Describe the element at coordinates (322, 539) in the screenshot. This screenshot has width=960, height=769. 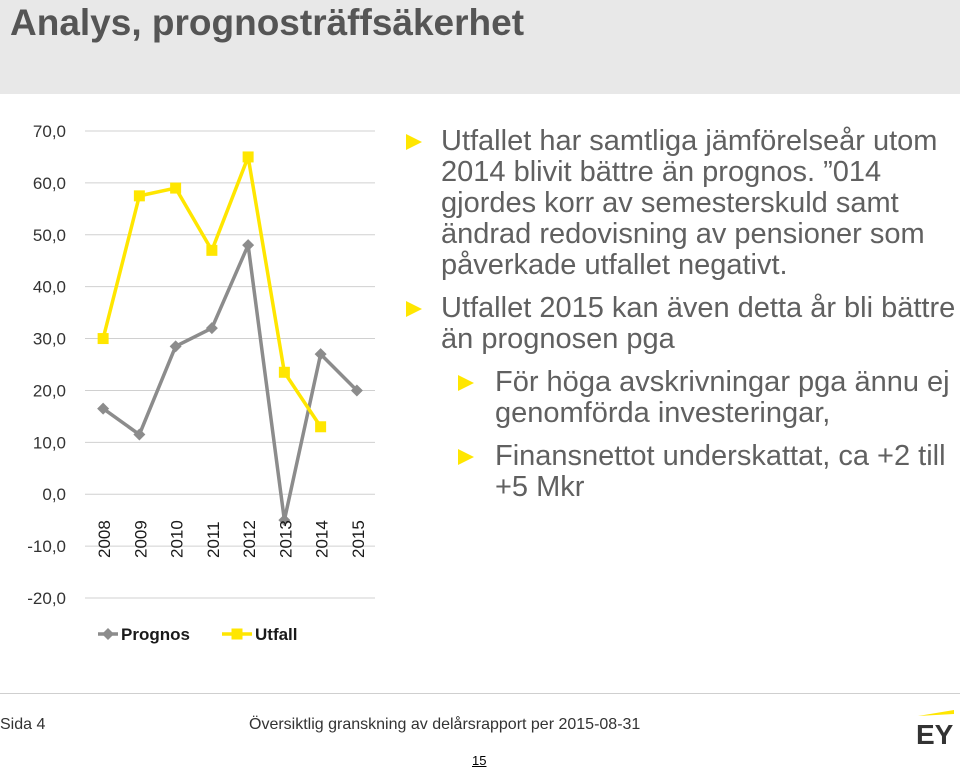
I see `x-tick-label: 2014` at that location.